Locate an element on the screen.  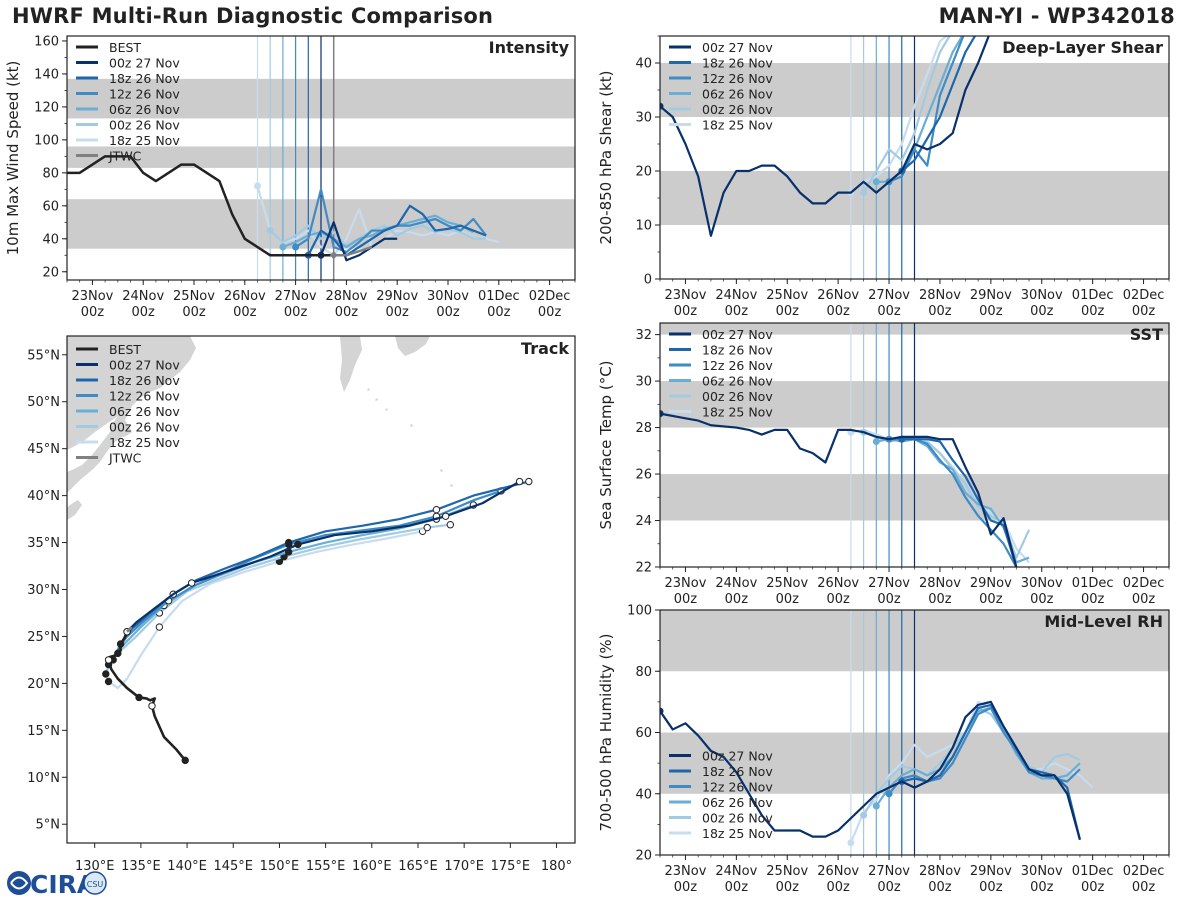
lon-tick-label: 165°E is located at coordinates (418, 866).